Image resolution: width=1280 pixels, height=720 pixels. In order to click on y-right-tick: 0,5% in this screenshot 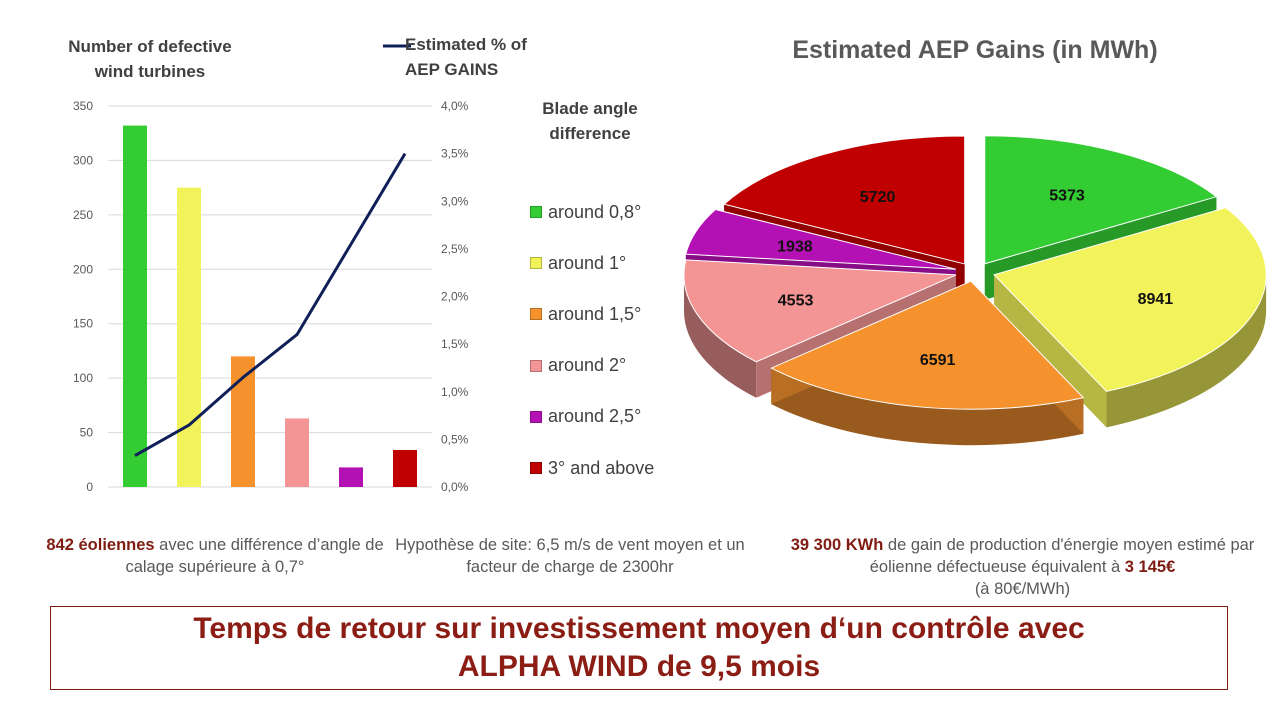, I will do `click(455, 439)`.